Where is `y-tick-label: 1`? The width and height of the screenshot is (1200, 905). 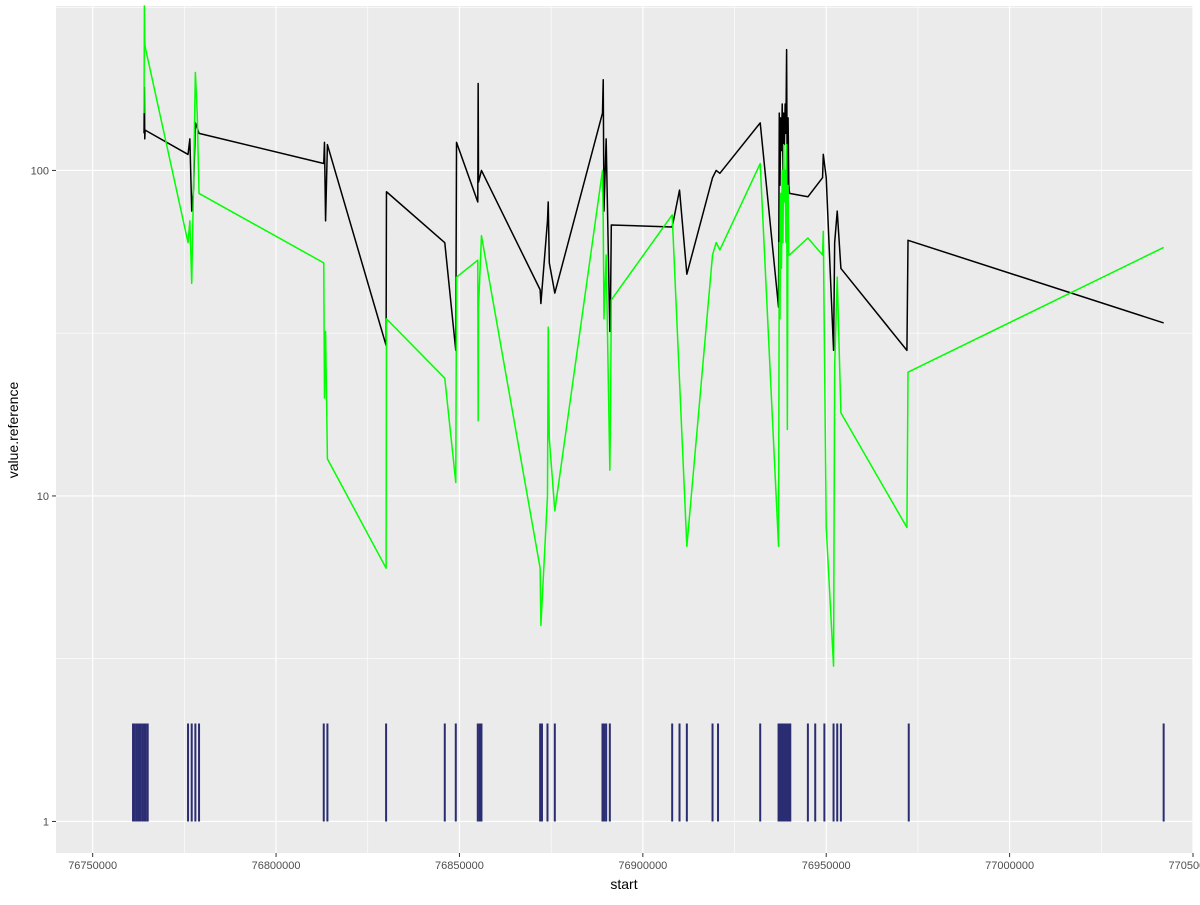
y-tick-label: 1 is located at coordinates (46, 822).